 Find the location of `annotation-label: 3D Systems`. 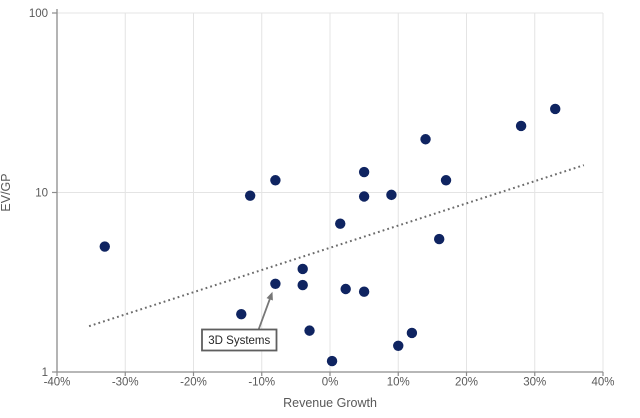

annotation-label: 3D Systems is located at coordinates (239, 341).